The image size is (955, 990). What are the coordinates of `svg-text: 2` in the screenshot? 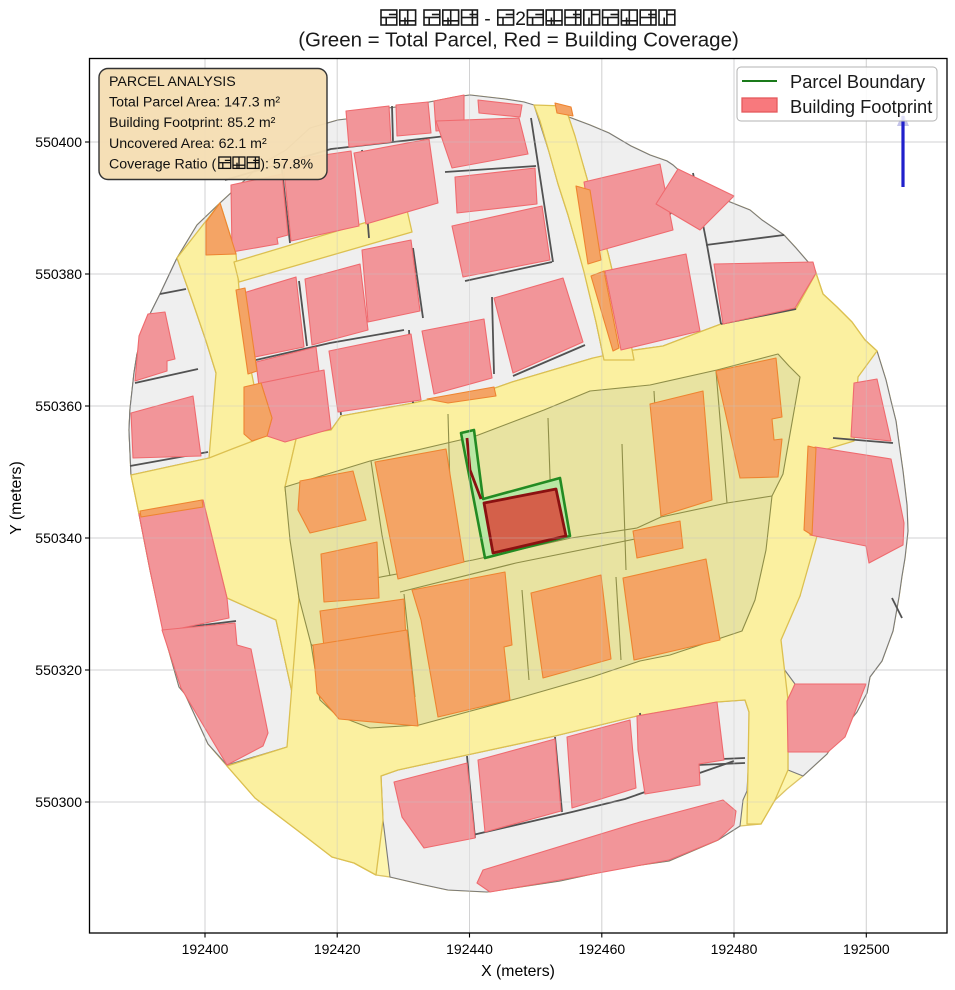 It's located at (520, 19).